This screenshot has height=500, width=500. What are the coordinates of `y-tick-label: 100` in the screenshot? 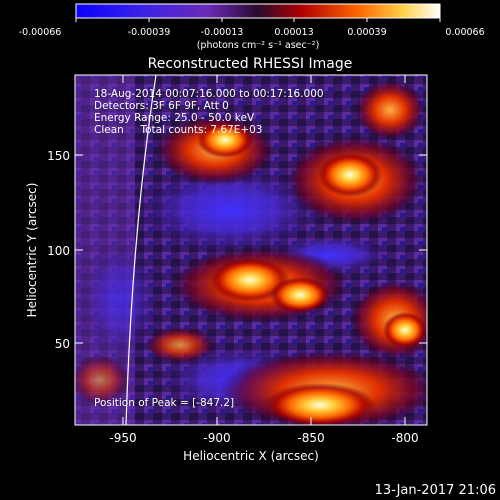 It's located at (58, 251).